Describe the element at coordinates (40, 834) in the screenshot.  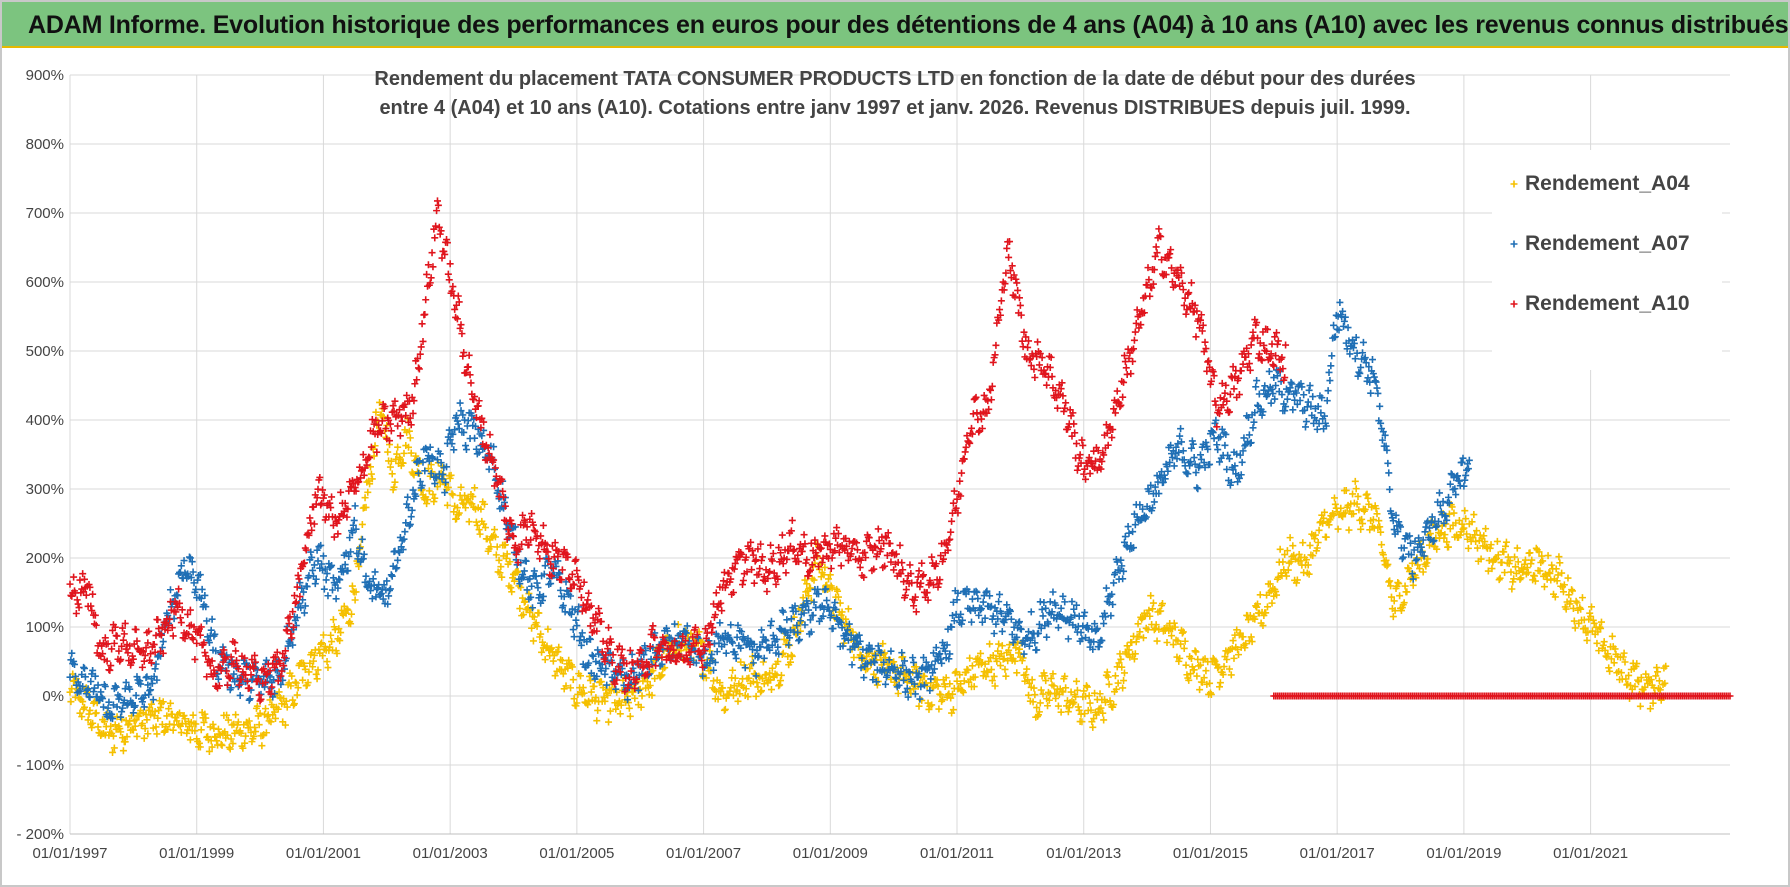
I see `y-tick-label: - 200%` at that location.